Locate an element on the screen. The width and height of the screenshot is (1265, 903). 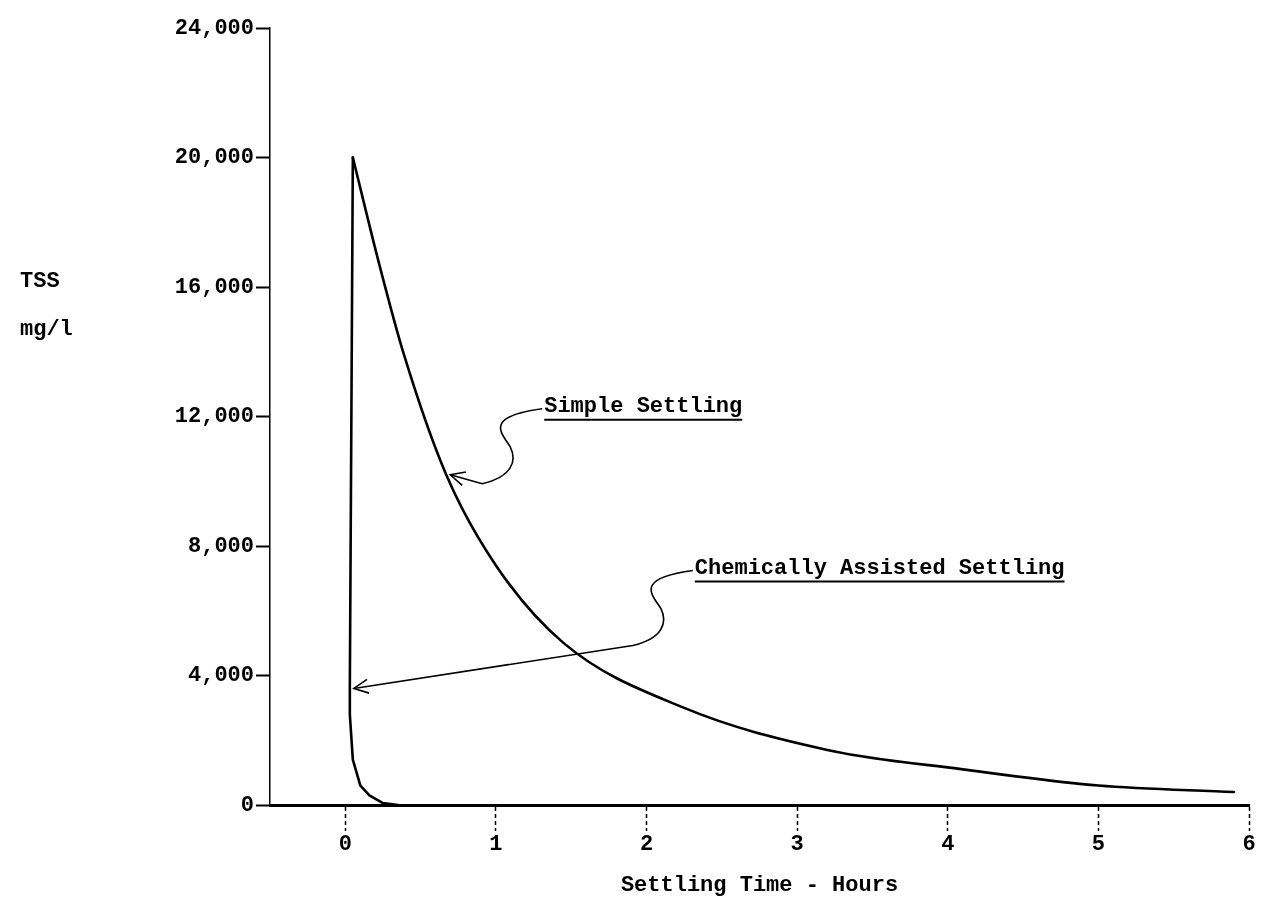
y-tick-label: 8,000 is located at coordinates (220, 546).